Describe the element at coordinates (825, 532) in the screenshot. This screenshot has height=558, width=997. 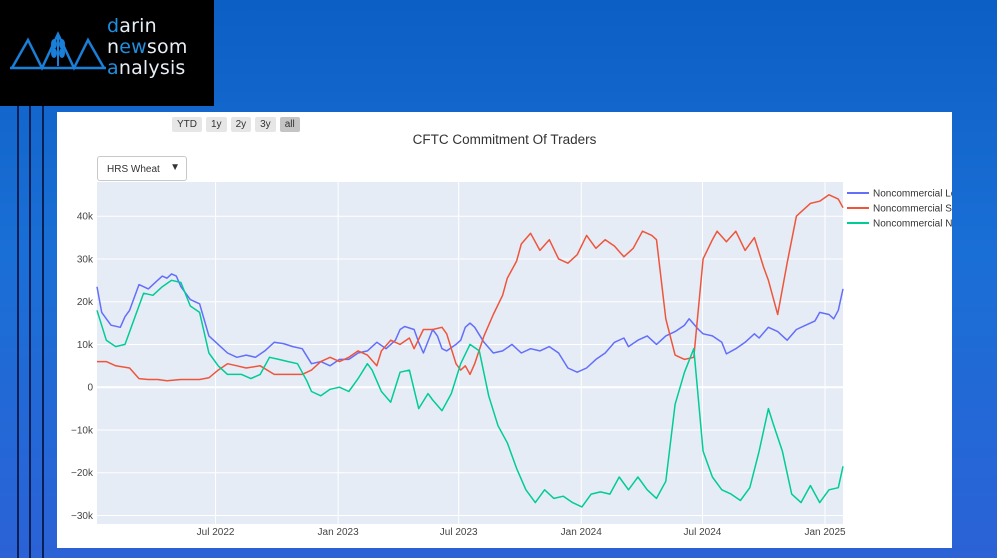
I see `x-tick-label: Jan 2025` at that location.